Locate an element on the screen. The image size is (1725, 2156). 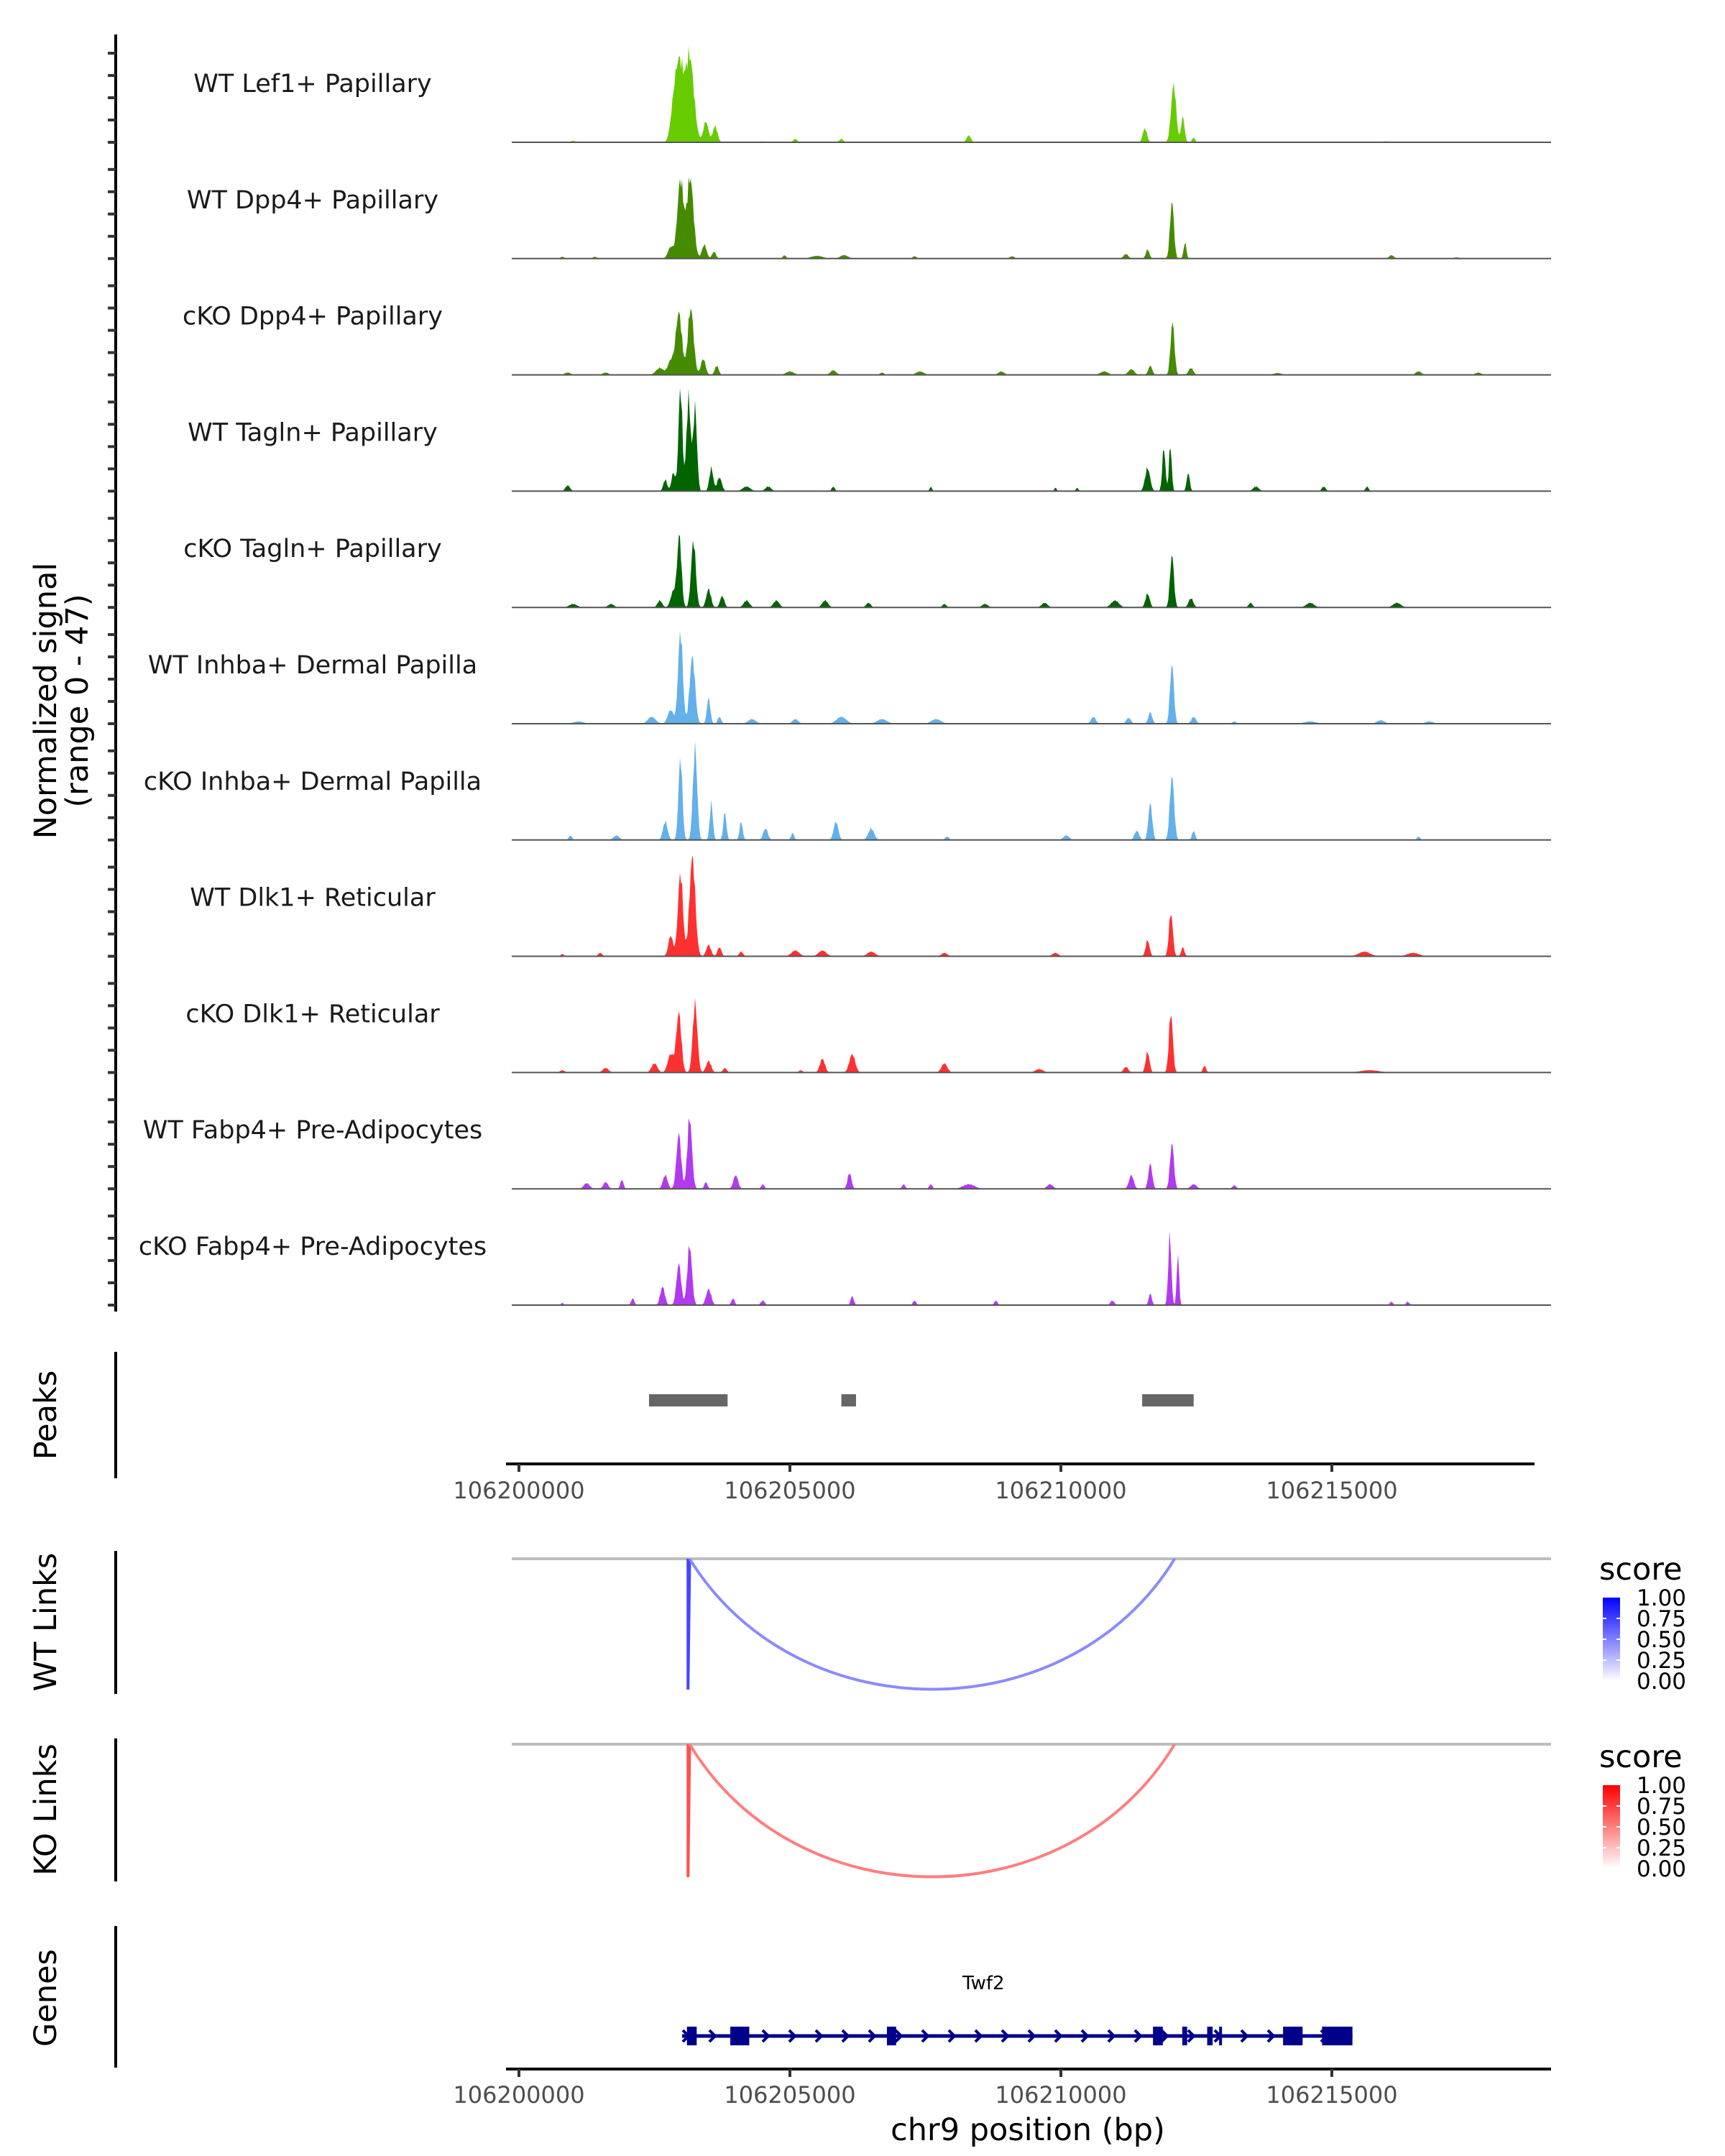
links-panel-label: KO Links is located at coordinates (46, 1810).